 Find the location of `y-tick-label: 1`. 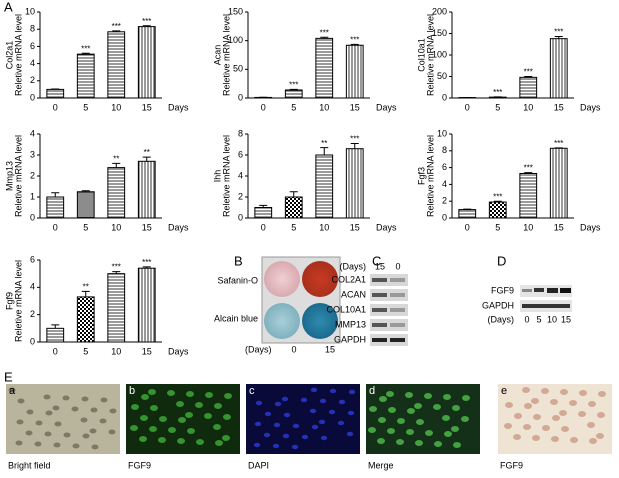

y-tick-label: 1 is located at coordinates (32, 196).